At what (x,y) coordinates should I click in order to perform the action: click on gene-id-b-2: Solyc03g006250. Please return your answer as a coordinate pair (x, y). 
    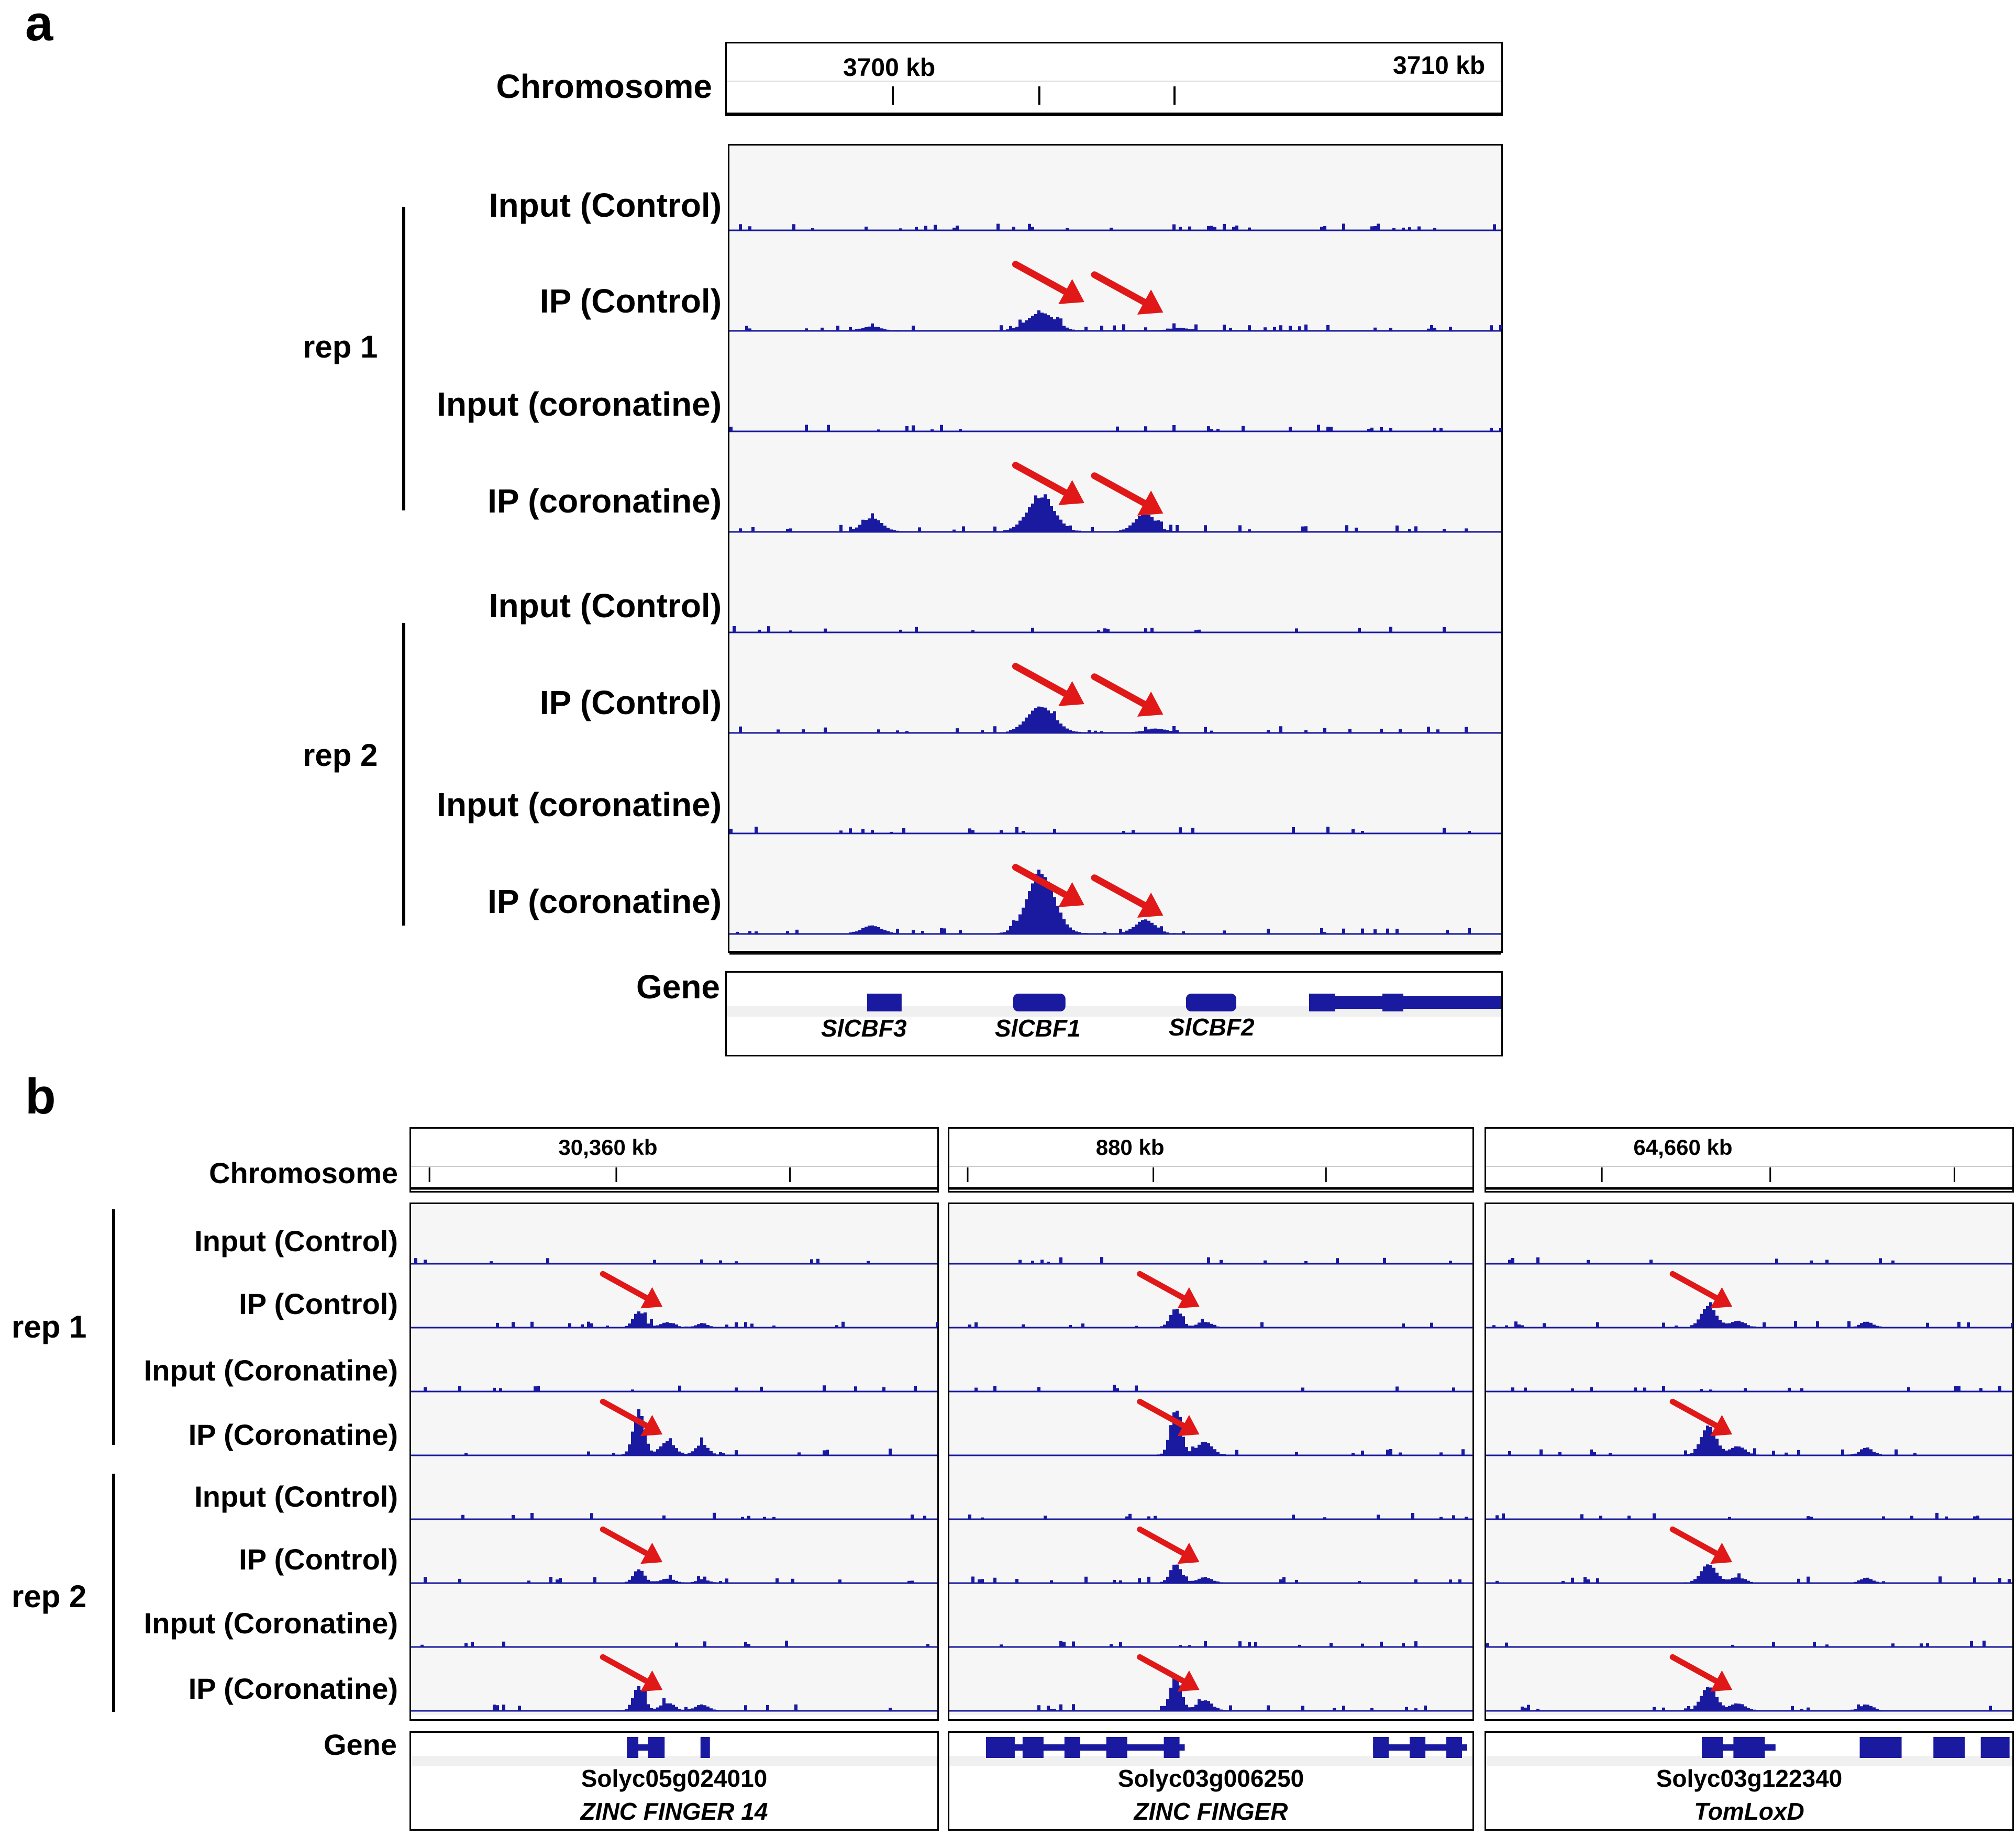
    Looking at the image, I should click on (1210, 1778).